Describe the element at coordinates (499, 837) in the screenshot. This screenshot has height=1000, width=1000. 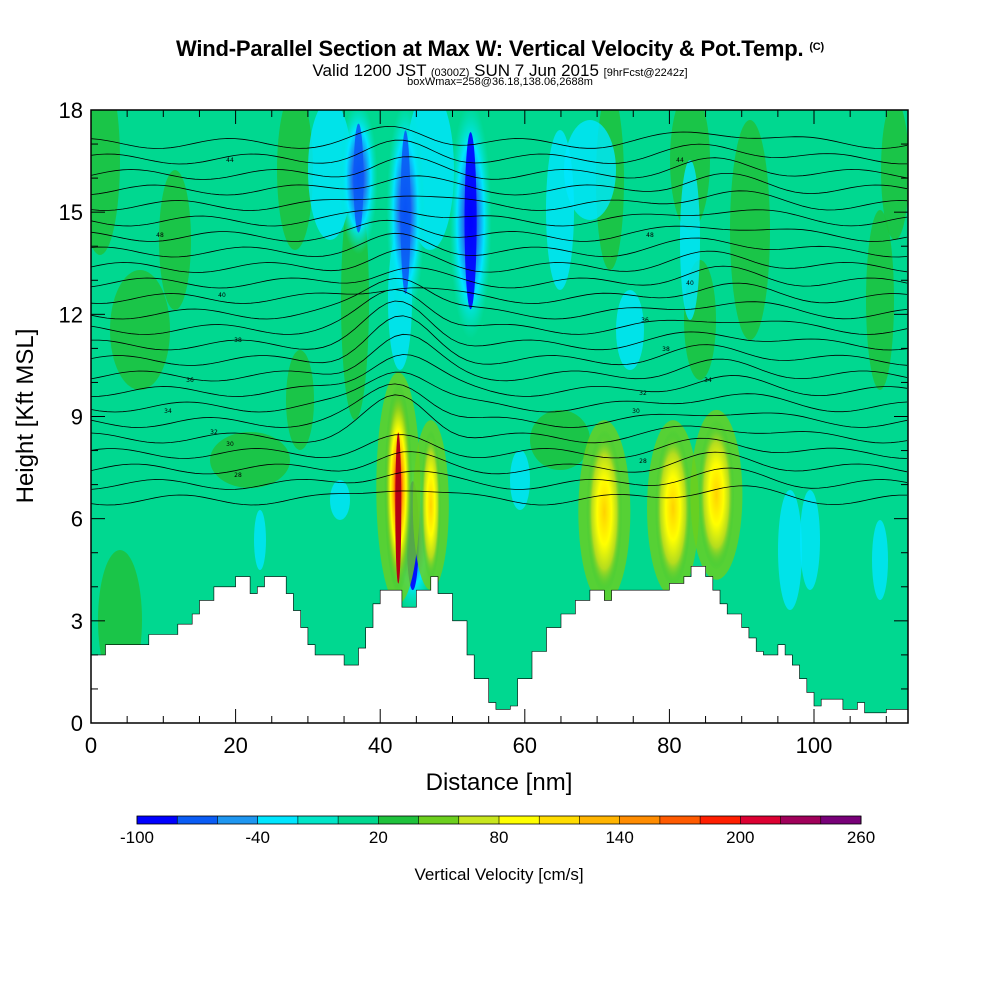
I see `colorbar-tick-label: 80` at that location.